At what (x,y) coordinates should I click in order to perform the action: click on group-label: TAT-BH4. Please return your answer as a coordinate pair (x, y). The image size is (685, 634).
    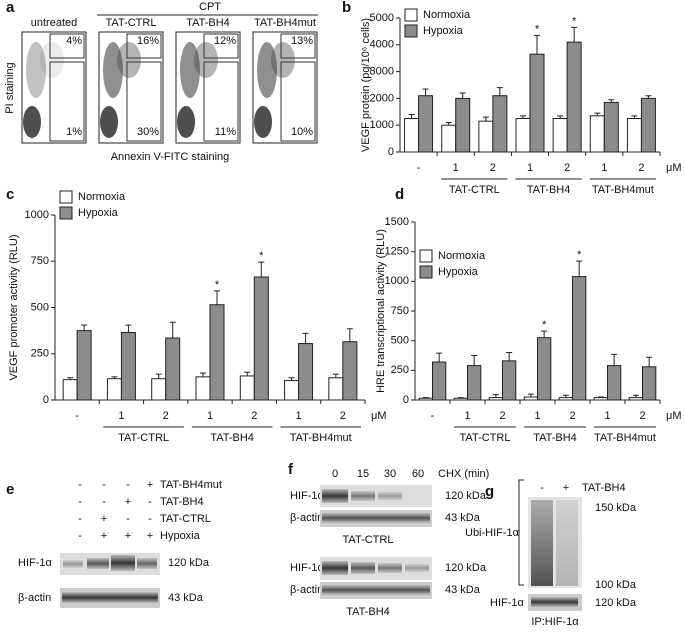
    Looking at the image, I should click on (549, 190).